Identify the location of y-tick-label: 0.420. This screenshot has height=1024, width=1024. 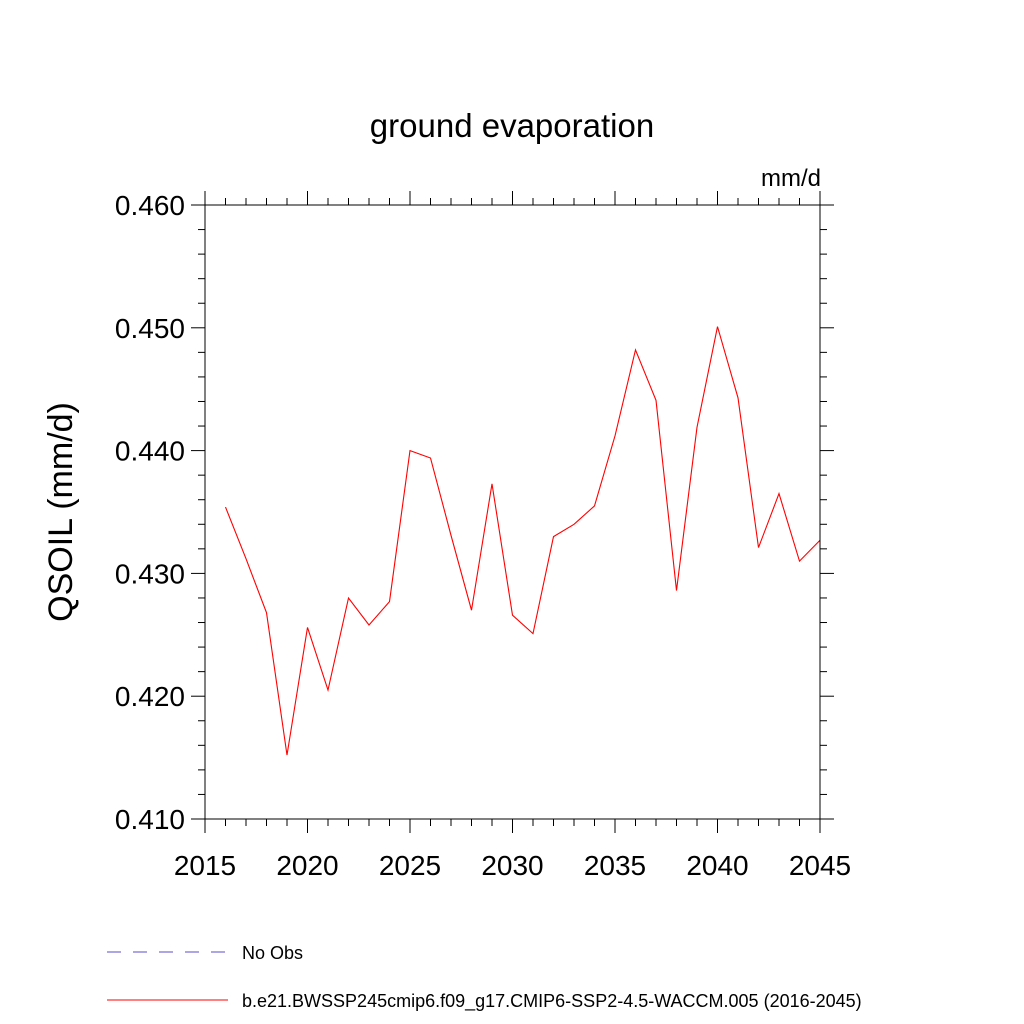
(150, 696).